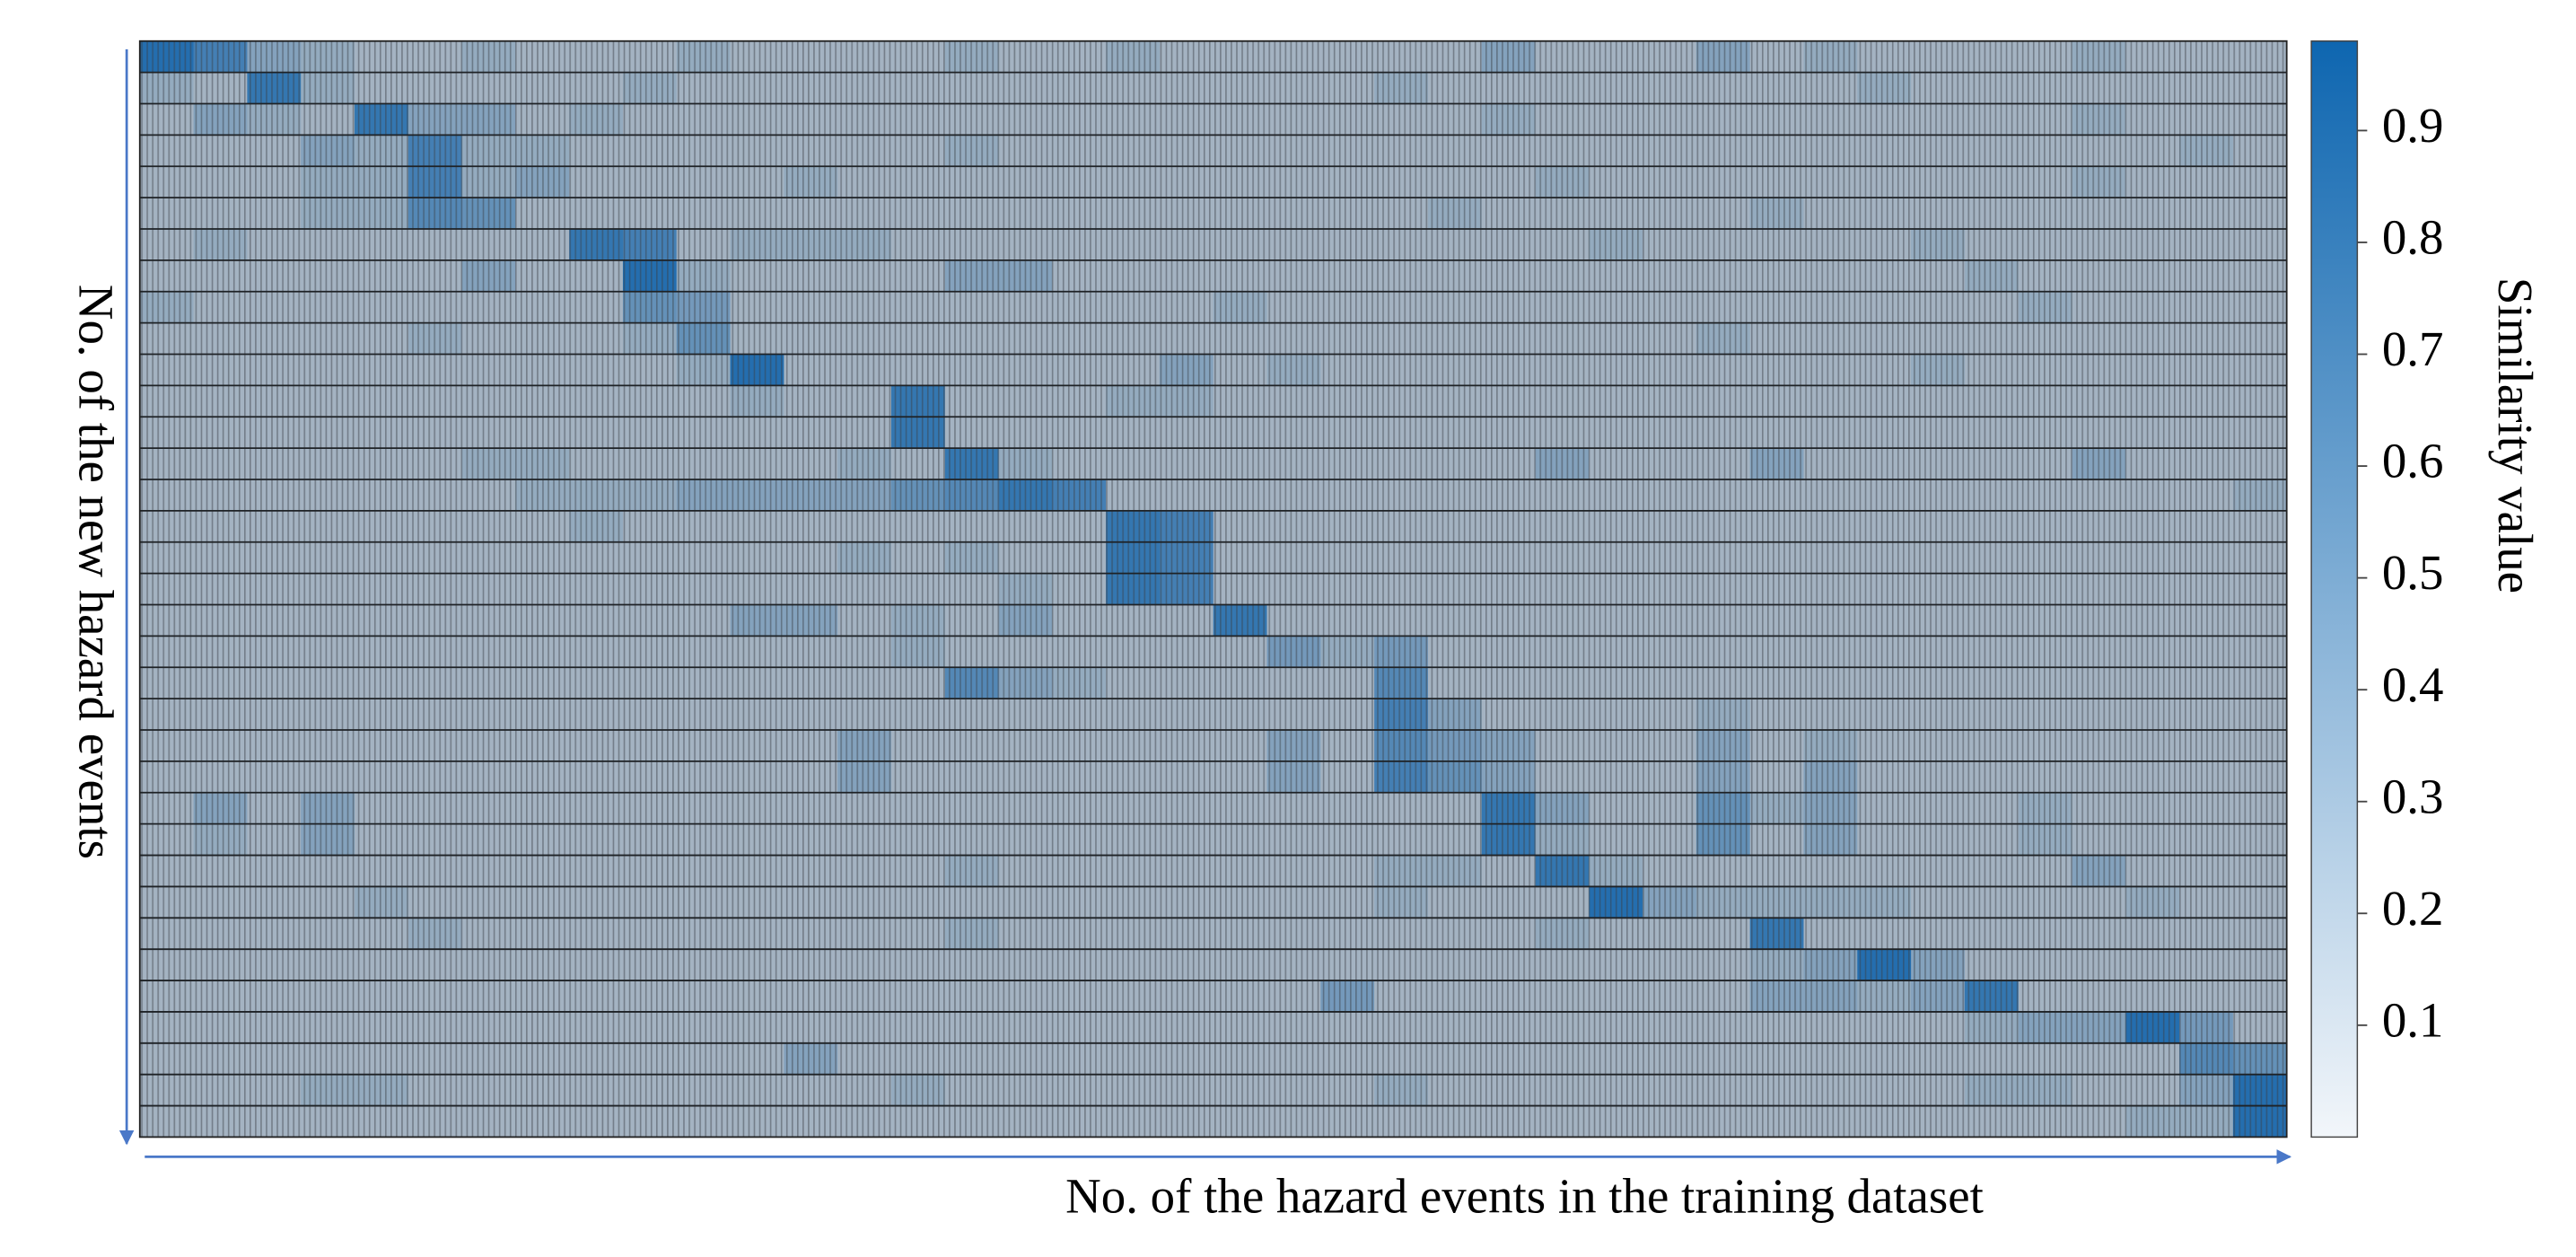 The width and height of the screenshot is (2576, 1257). Describe the element at coordinates (2413, 348) in the screenshot. I see `colorbar-tick-label: 0.7` at that location.